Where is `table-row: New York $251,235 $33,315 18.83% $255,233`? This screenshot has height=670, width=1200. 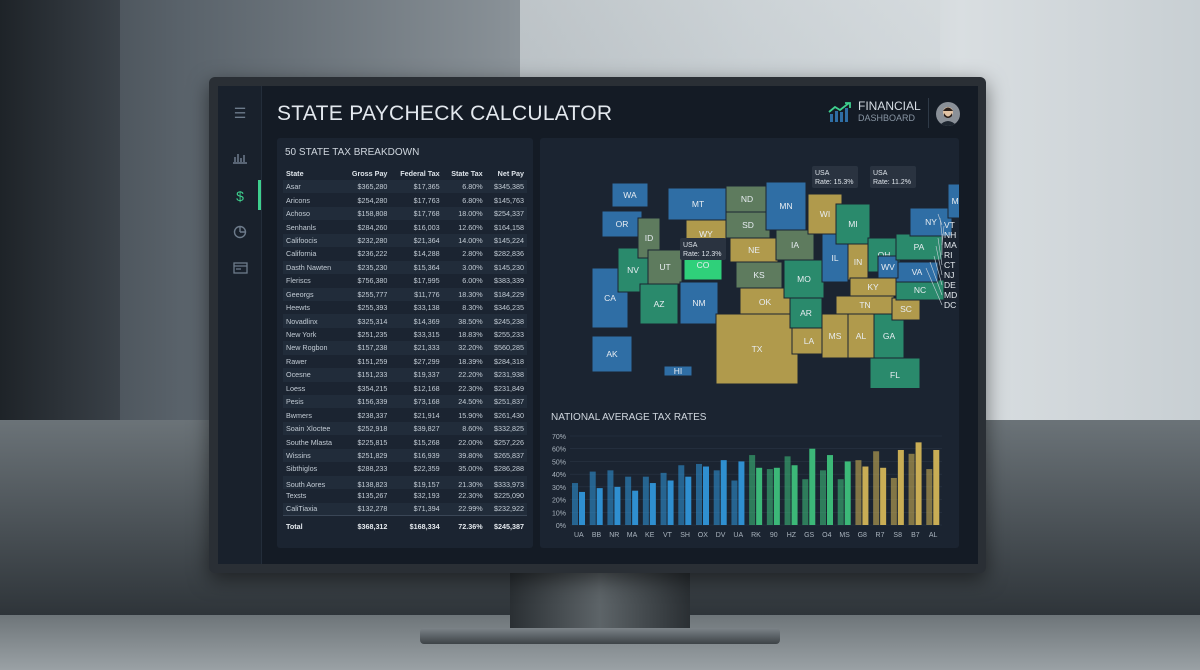
table-row: New York $251,235 $33,315 18.83% $255,233 is located at coordinates (405, 334).